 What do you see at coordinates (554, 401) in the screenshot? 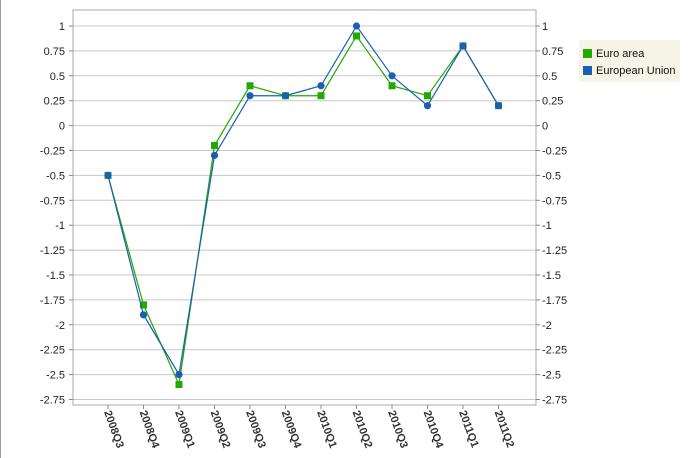
I see `y-tick-label-right: -2.75` at bounding box center [554, 401].